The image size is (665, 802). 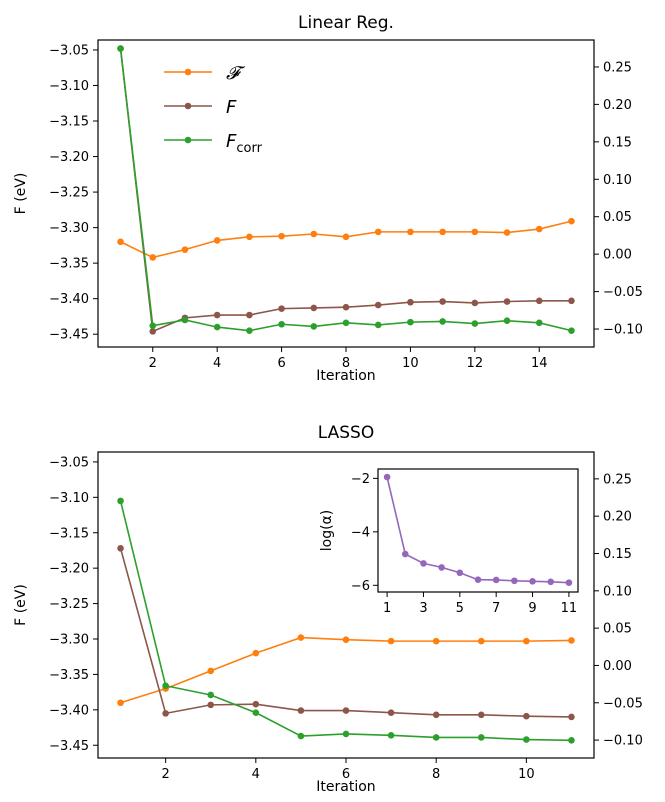 What do you see at coordinates (360, 586) in the screenshot?
I see `inset-y-tick-label: −6` at bounding box center [360, 586].